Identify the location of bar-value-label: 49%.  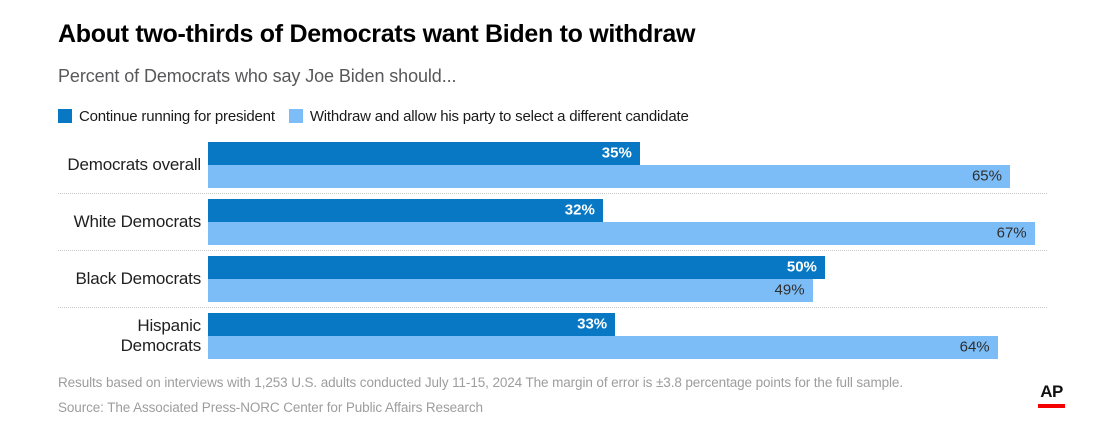
(789, 290).